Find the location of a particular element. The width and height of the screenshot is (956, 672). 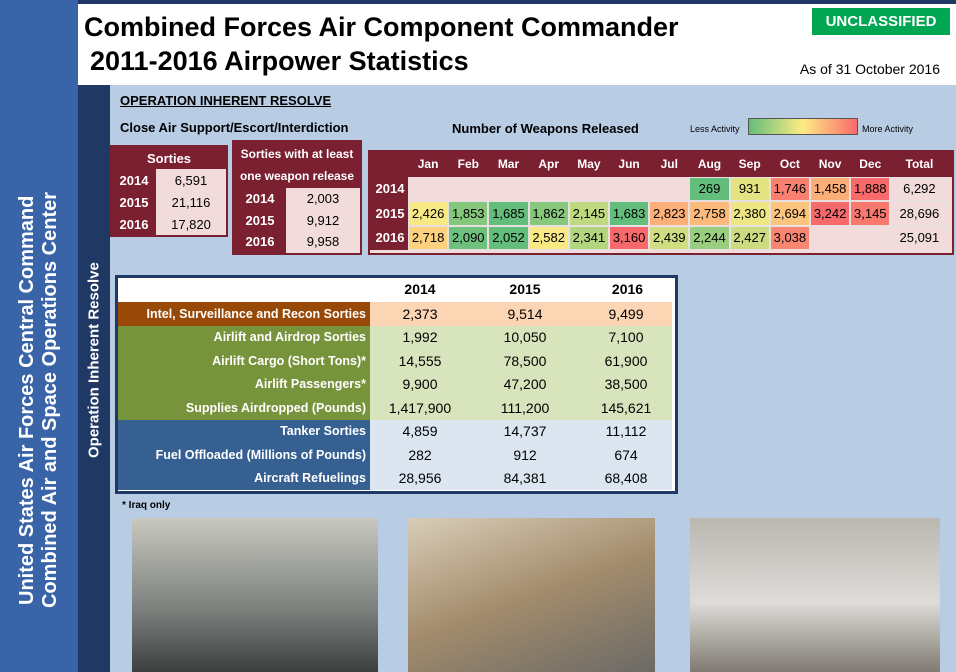

stats-label: Airlift Cargo (Short Tons)* is located at coordinates (244, 361).